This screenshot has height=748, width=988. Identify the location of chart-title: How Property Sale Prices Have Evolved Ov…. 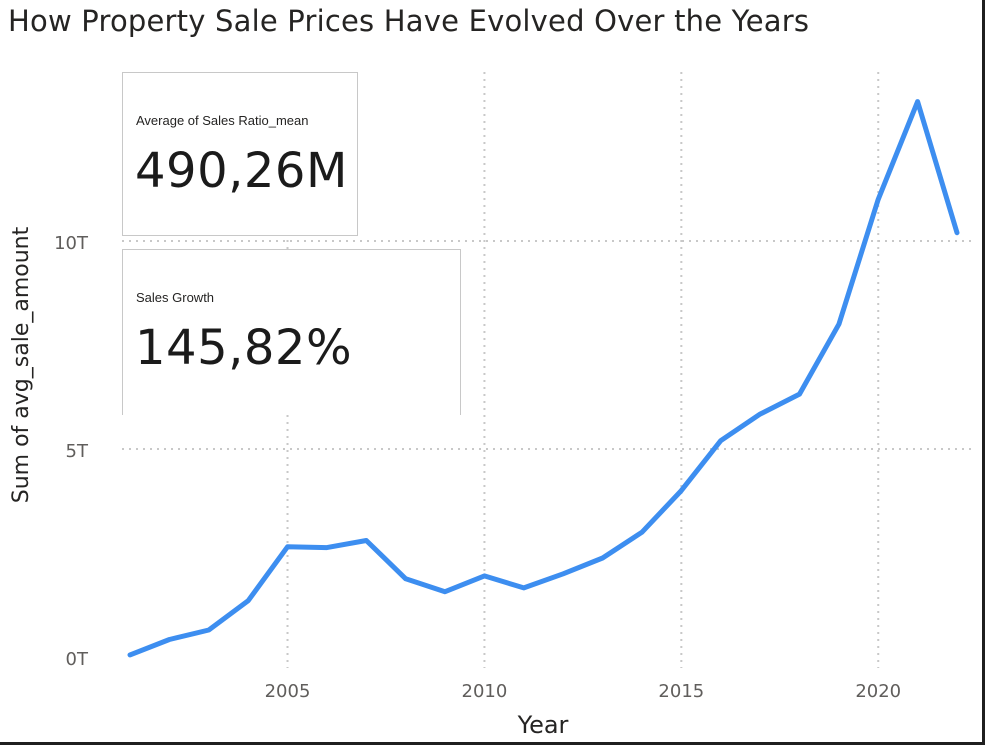
(409, 21).